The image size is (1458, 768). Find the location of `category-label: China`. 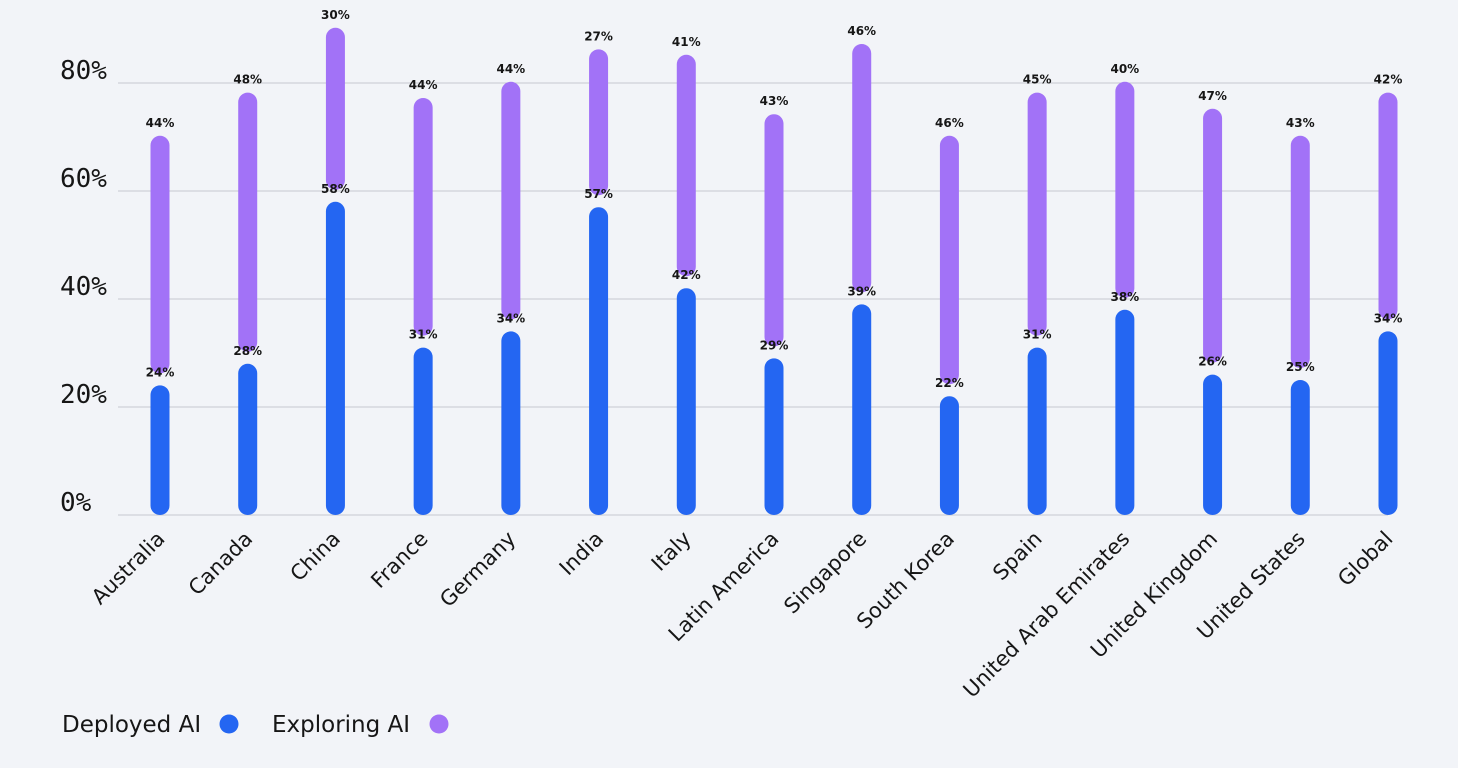

category-label: China is located at coordinates (315, 556).